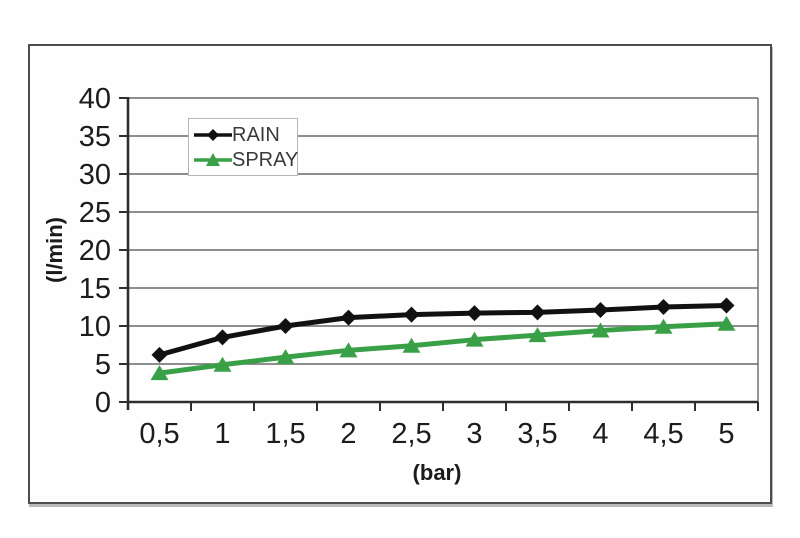 This screenshot has width=800, height=538. What do you see at coordinates (95, 137) in the screenshot?
I see `y-tick-label: 35` at bounding box center [95, 137].